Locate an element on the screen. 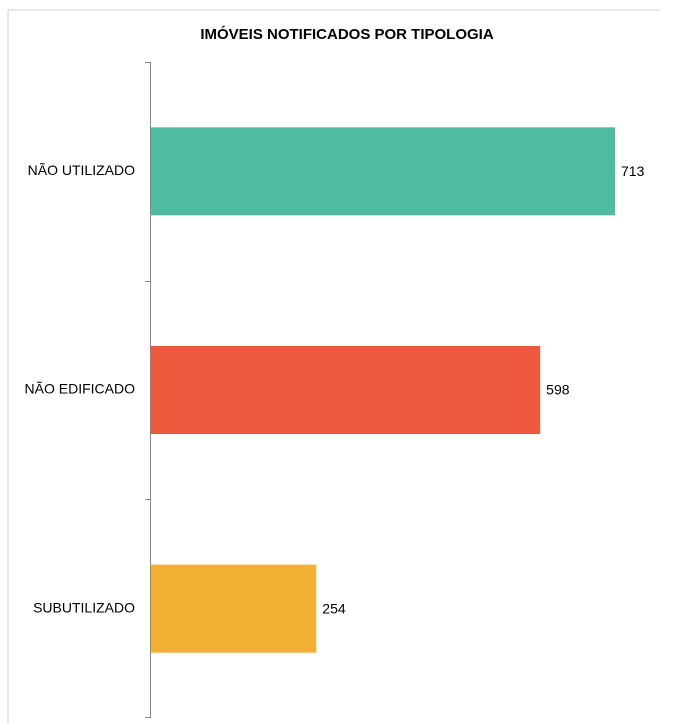 Image resolution: width=674 pixels, height=724 pixels. value-label: 254 is located at coordinates (334, 608).